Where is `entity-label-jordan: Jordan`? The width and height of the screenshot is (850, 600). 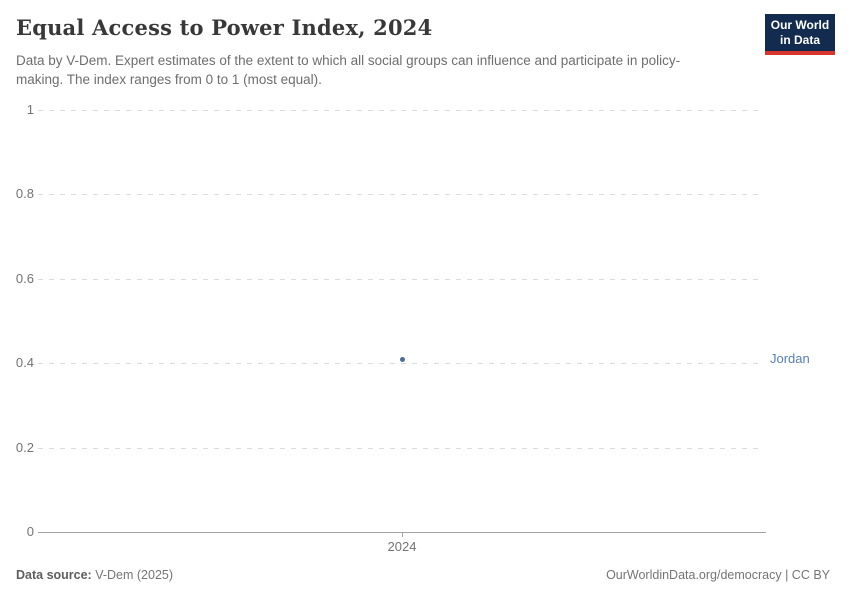
entity-label-jordan: Jordan is located at coordinates (790, 358).